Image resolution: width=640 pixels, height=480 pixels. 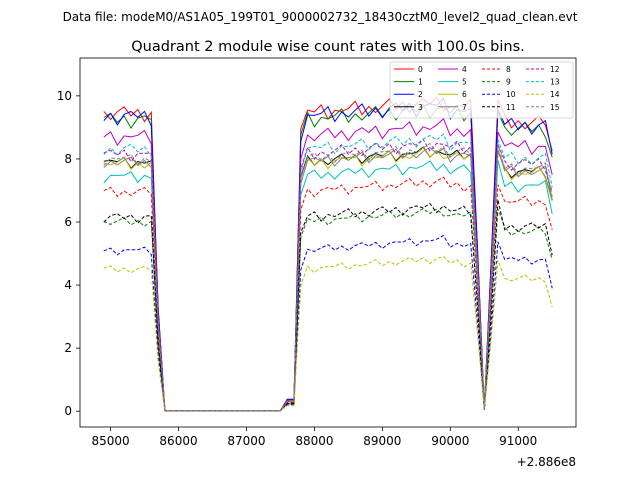 I want to click on x-tick-label: 89000, so click(x=382, y=441).